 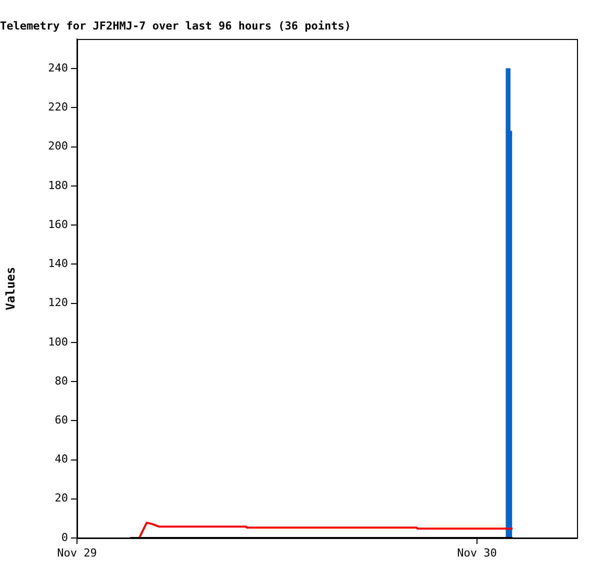 What do you see at coordinates (175, 25) in the screenshot?
I see `chart-title: Telemetry for JF2HMJ-7 over last 96 hours (36 points)` at bounding box center [175, 25].